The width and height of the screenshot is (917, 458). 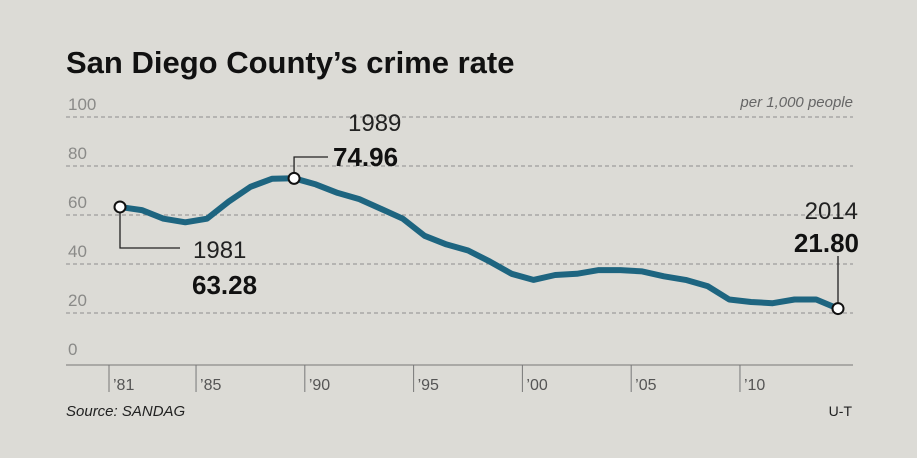 What do you see at coordinates (210, 385) in the screenshot?
I see `x-tick-label: ’85` at bounding box center [210, 385].